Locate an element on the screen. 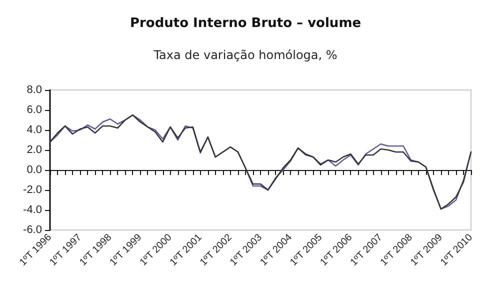  y-tick-label: -2.0 is located at coordinates (32, 190).